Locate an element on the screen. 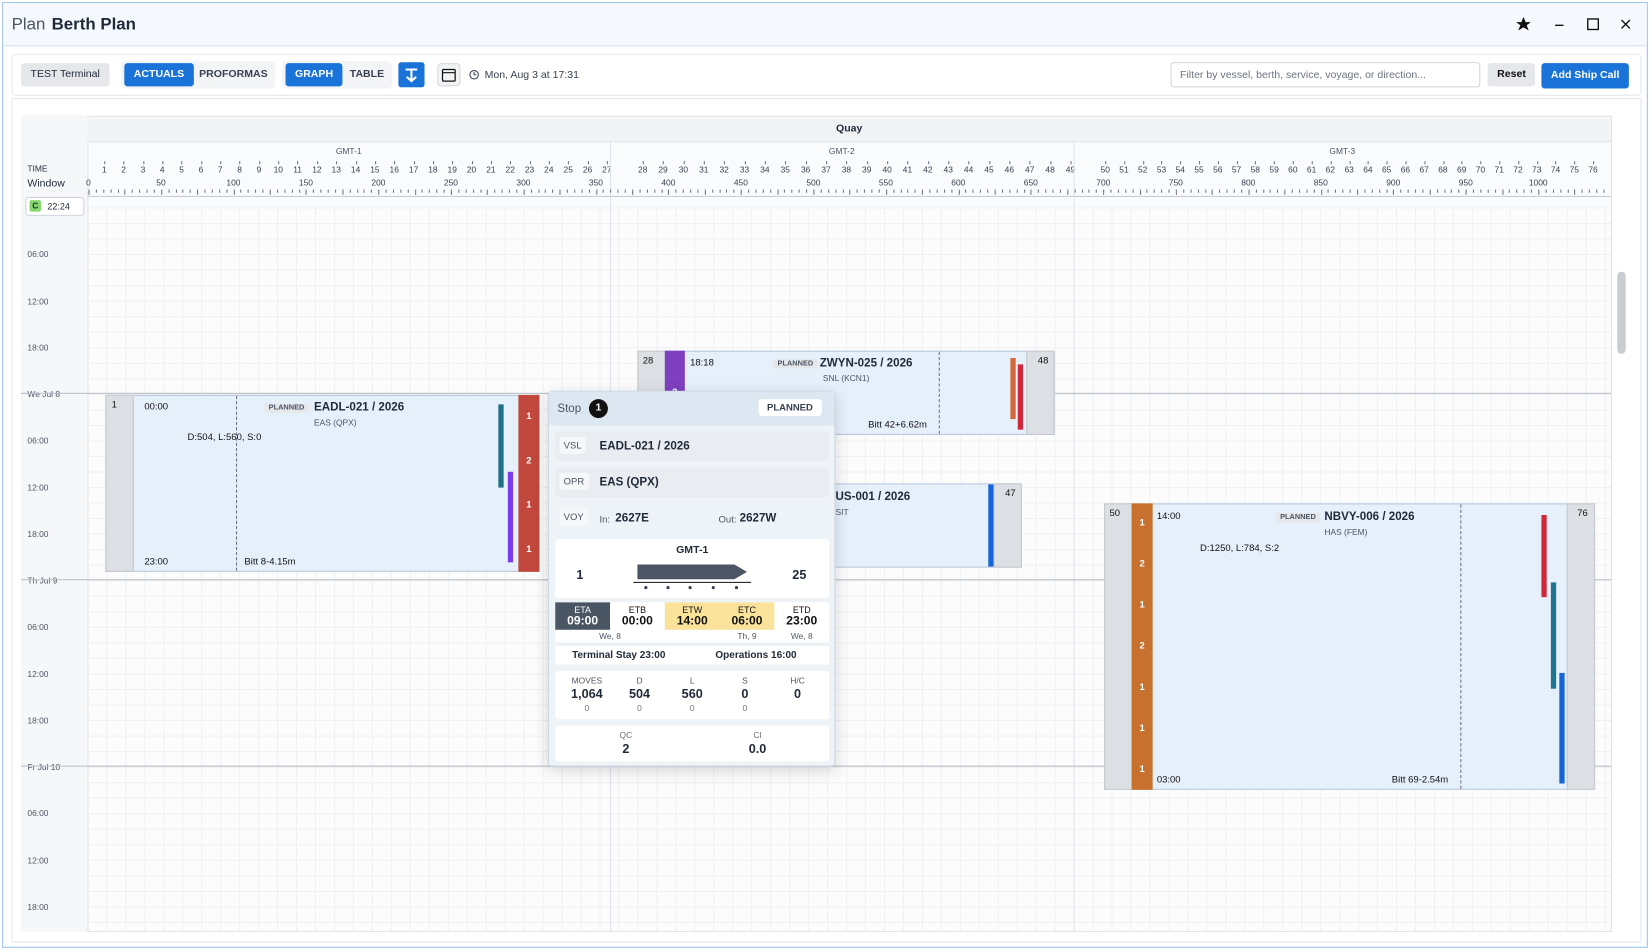 This screenshot has height=952, width=1652. service: SIT is located at coordinates (842, 512).